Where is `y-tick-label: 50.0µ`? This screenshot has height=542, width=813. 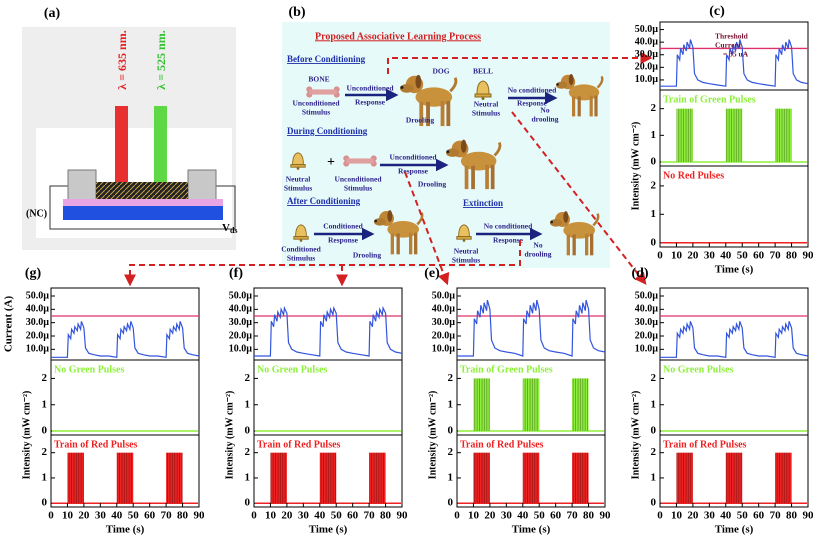 y-tick-label: 50.0µ is located at coordinates (647, 29).